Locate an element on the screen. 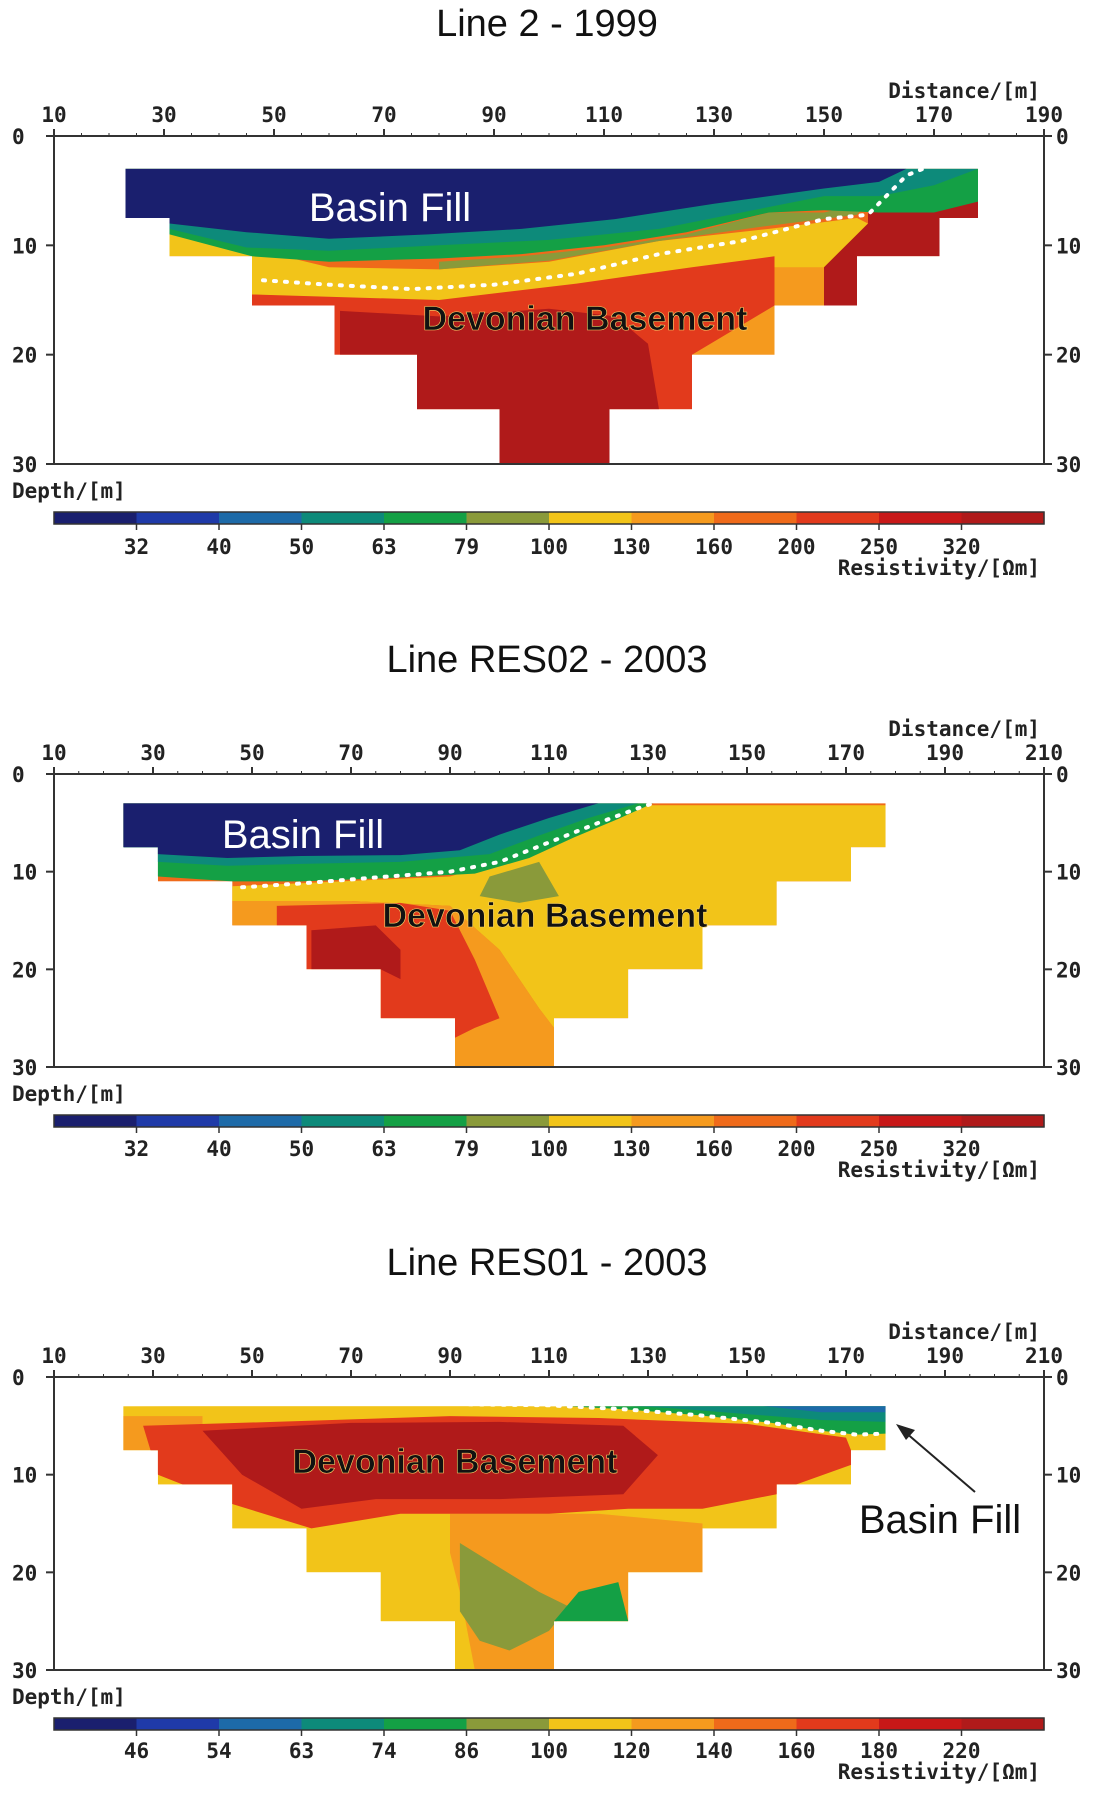  x-tick-label: 210 is located at coordinates (1044, 1356).